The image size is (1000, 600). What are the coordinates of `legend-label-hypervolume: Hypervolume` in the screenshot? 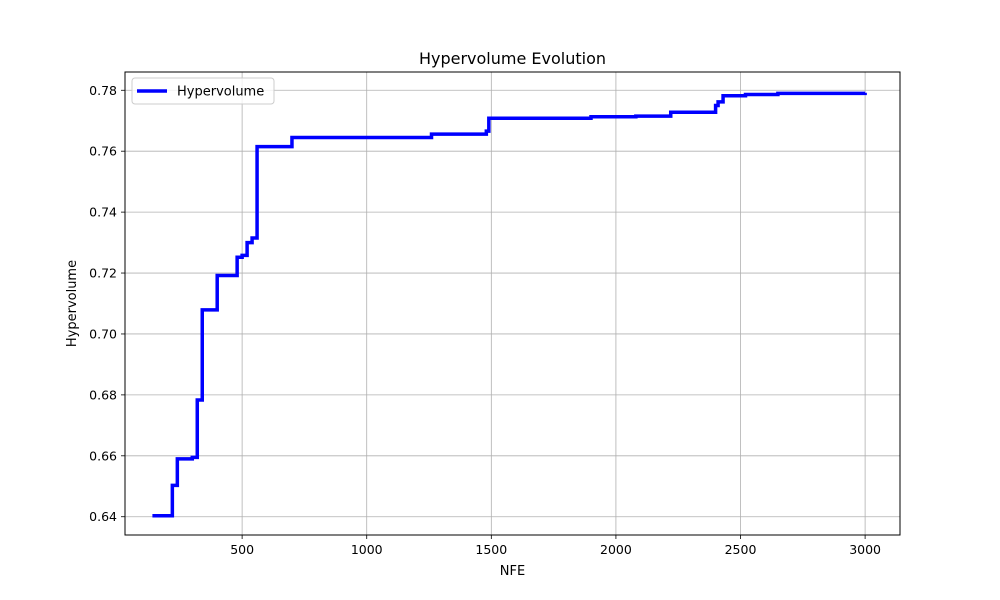 It's located at (220, 92).